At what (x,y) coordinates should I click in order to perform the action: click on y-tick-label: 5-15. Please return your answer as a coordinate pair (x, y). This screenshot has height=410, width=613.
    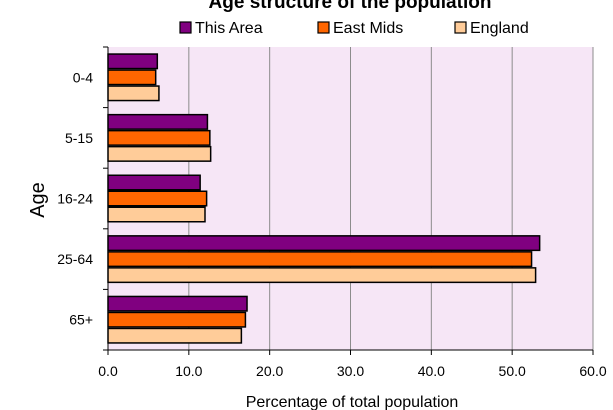
    Looking at the image, I should click on (79, 138).